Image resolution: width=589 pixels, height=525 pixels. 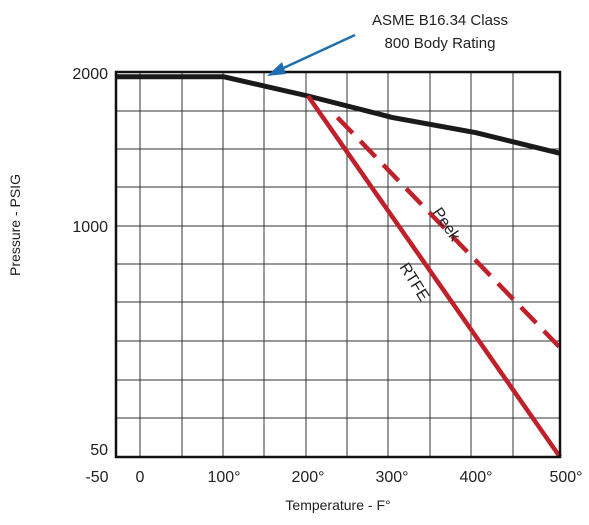 What do you see at coordinates (446, 225) in the screenshot?
I see `series-label-peek: Peek` at bounding box center [446, 225].